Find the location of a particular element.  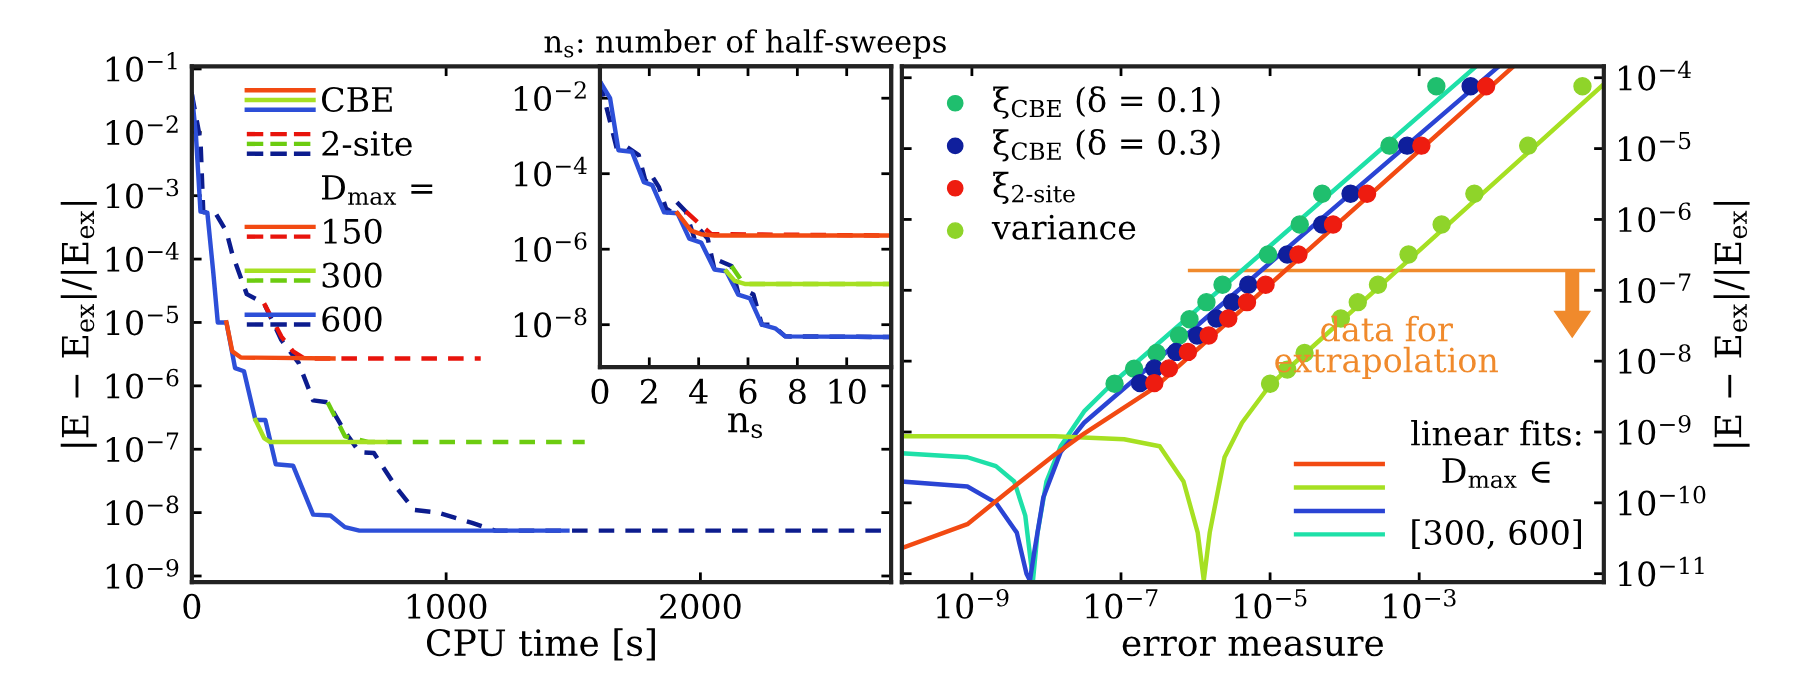

x-tick-label: 10 is located at coordinates (847, 391).